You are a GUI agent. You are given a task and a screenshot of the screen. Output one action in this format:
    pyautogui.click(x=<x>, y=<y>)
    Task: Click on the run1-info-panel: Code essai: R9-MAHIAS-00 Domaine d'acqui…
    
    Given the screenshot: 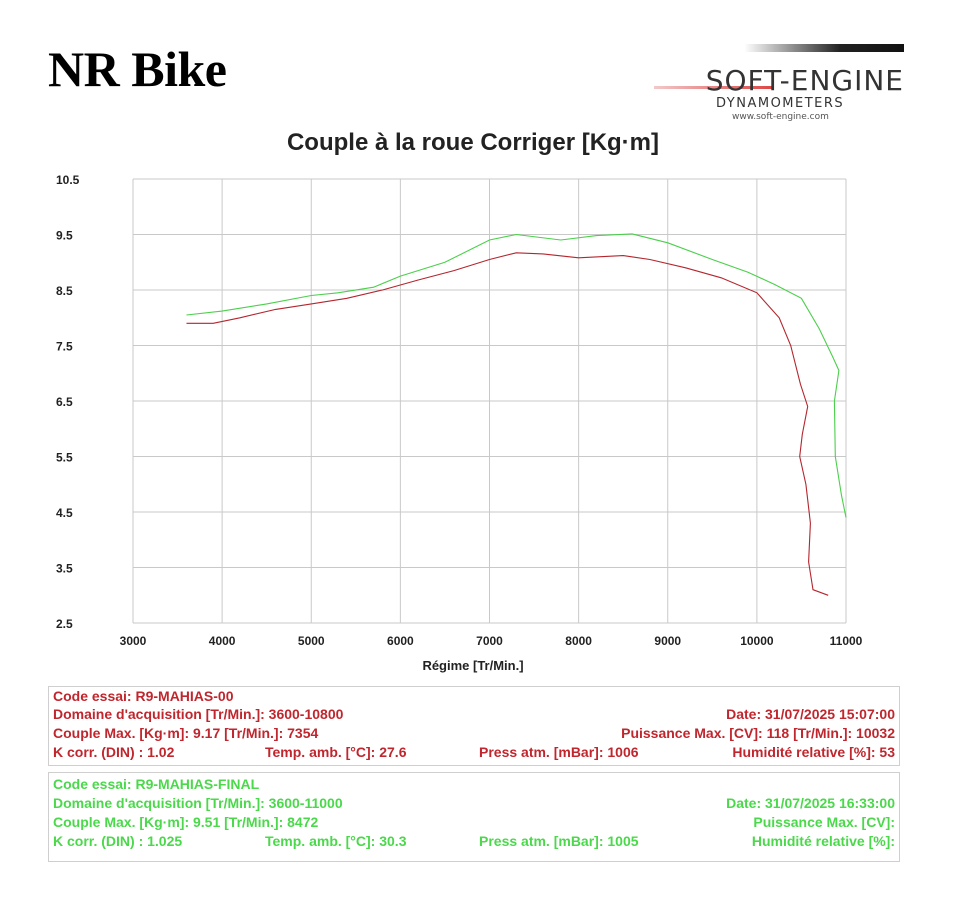 What is the action you would take?
    pyautogui.click(x=474, y=726)
    